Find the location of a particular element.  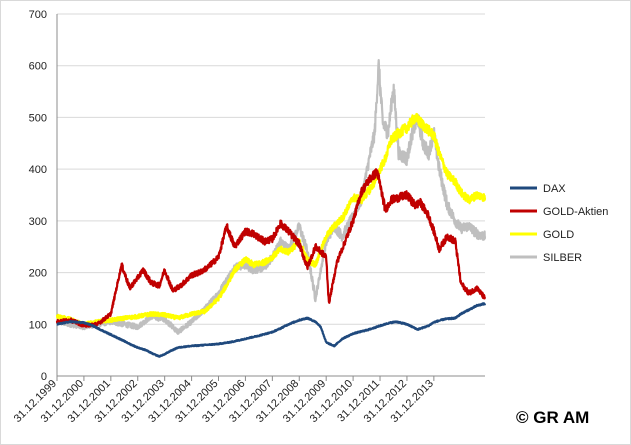

legend-label-dax: DAX is located at coordinates (554, 189).